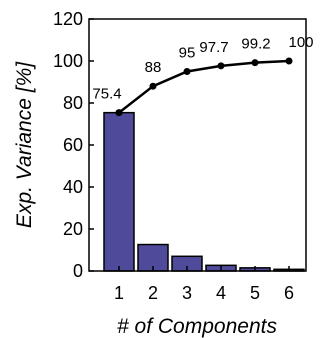  I want to click on y-tick-label: 40, so click(73, 187).